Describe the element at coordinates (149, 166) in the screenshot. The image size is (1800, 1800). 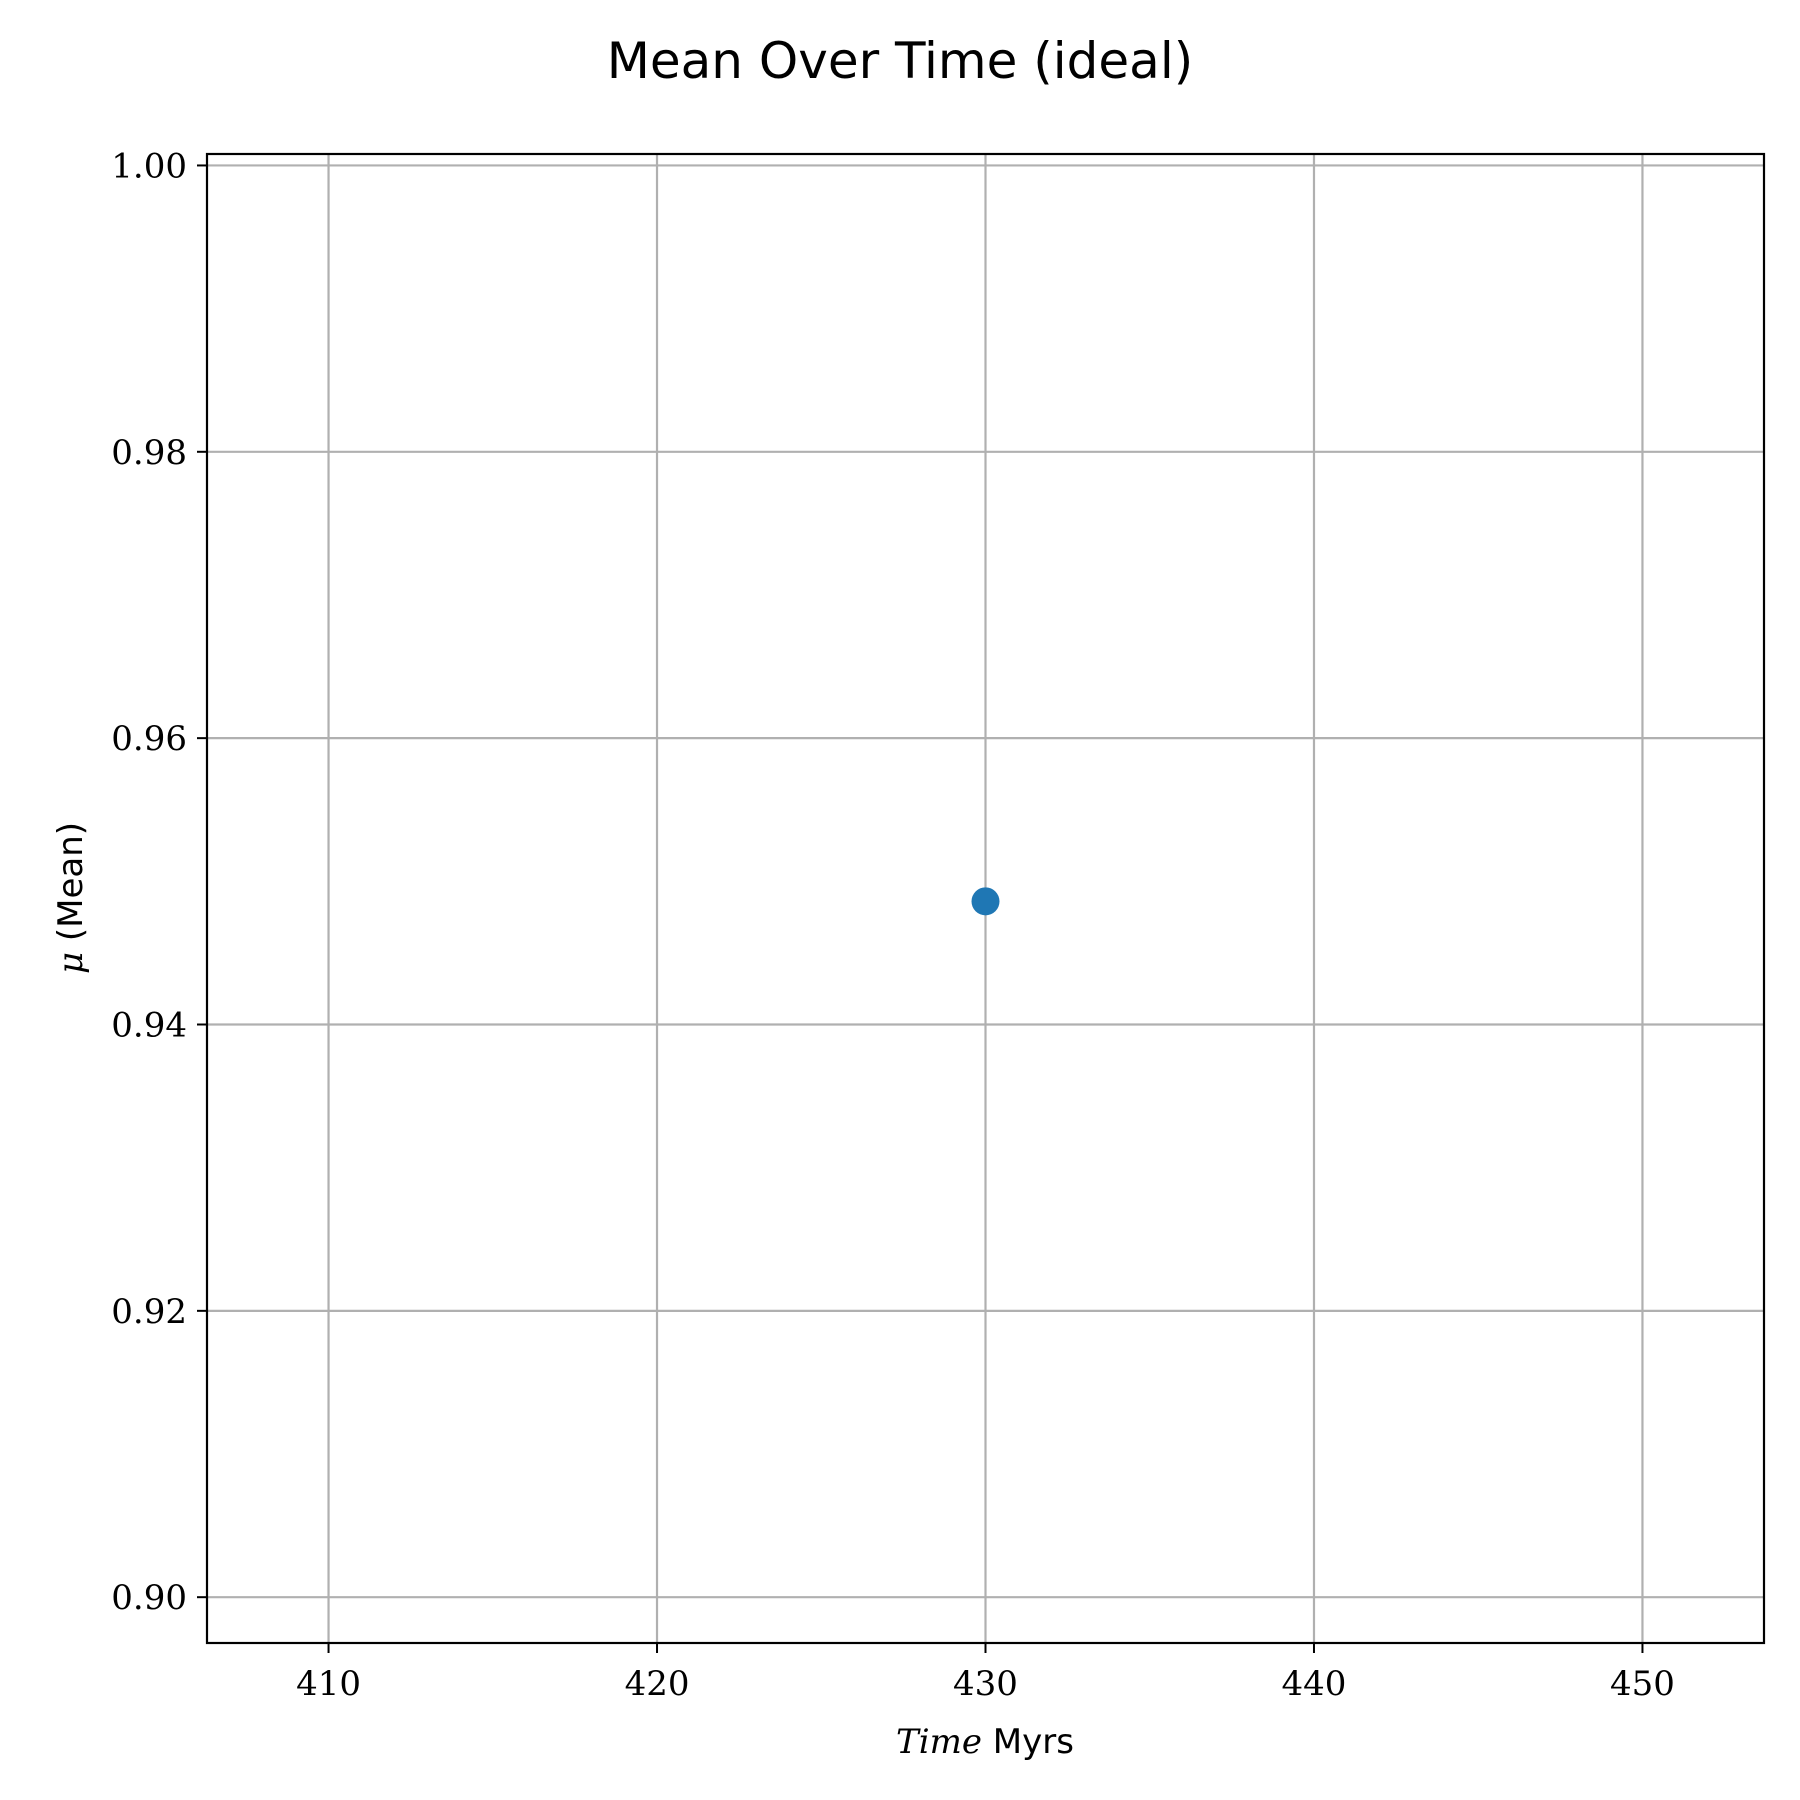
I see `y-tick-label: 1.00` at that location.